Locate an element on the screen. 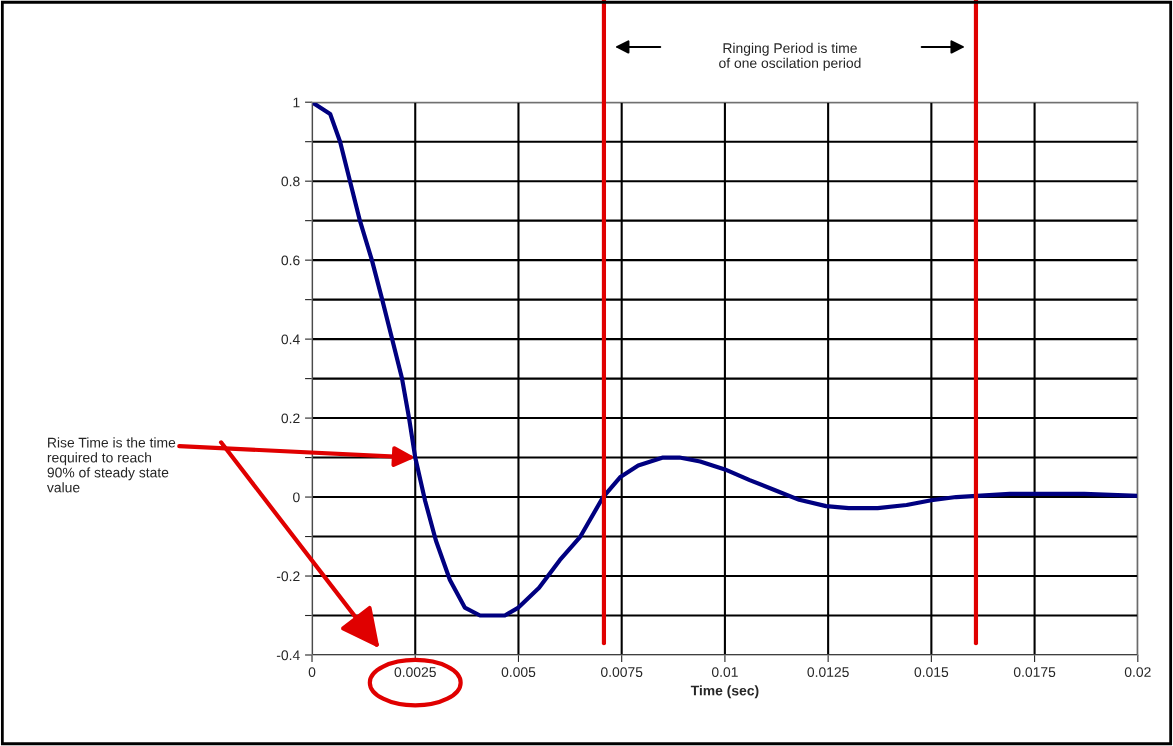 The height and width of the screenshot is (746, 1173). y-tick-label: 0.4 is located at coordinates (290, 339).